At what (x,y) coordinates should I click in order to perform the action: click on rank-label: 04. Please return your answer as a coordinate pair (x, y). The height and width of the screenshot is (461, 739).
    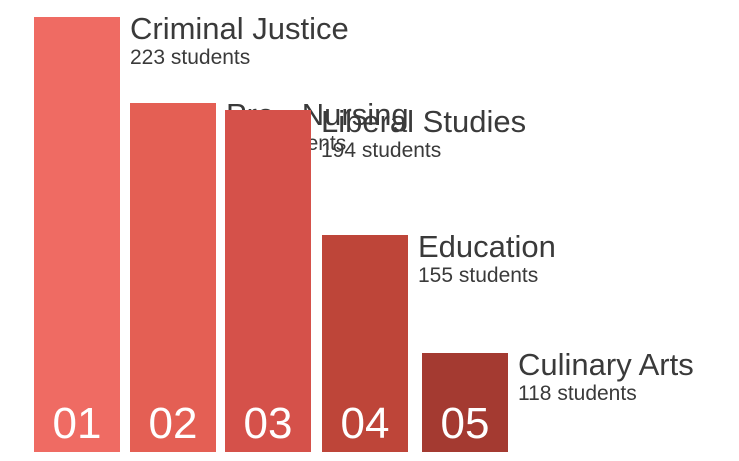
    Looking at the image, I should click on (365, 423).